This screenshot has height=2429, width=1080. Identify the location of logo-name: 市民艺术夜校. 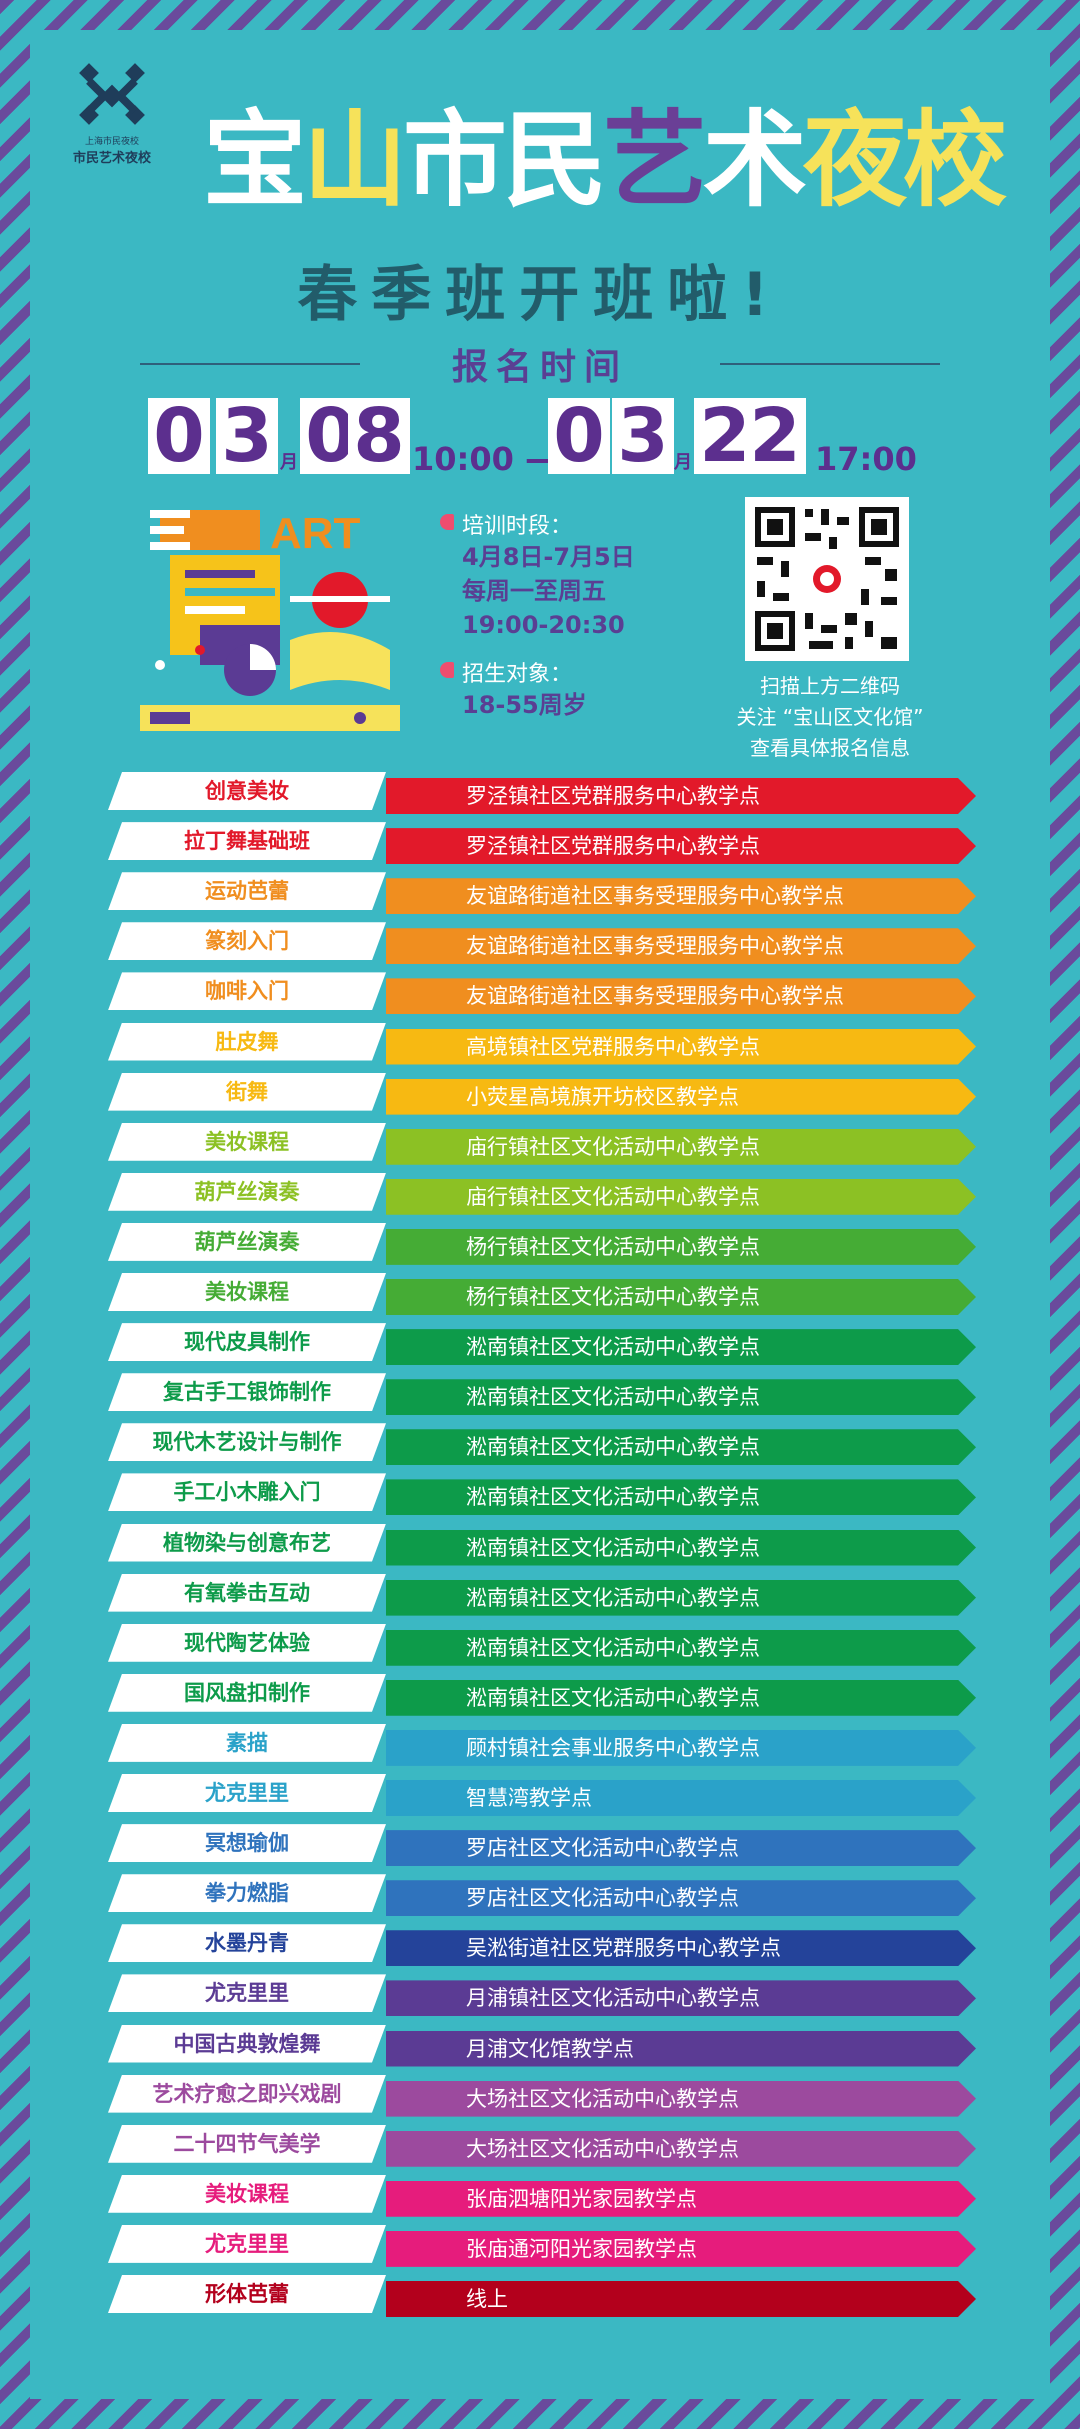
(111, 158).